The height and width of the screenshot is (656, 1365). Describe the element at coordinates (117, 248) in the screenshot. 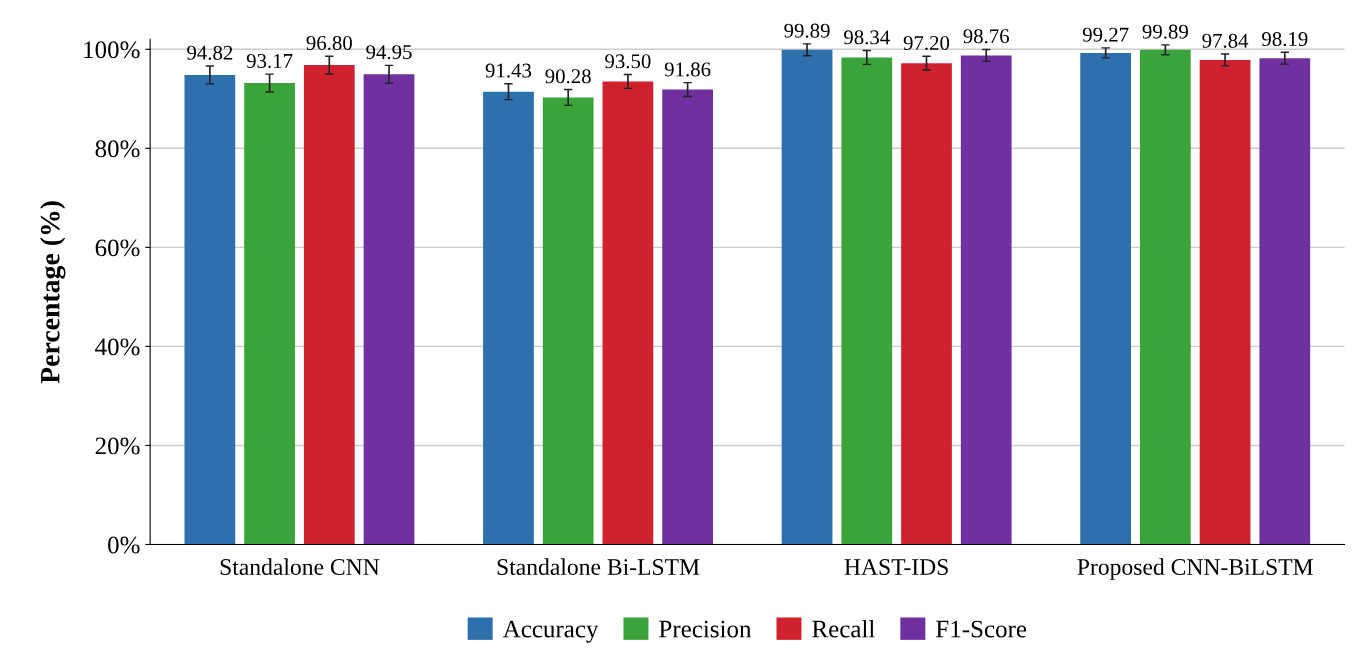

I see `y-tick-label: 60%` at that location.